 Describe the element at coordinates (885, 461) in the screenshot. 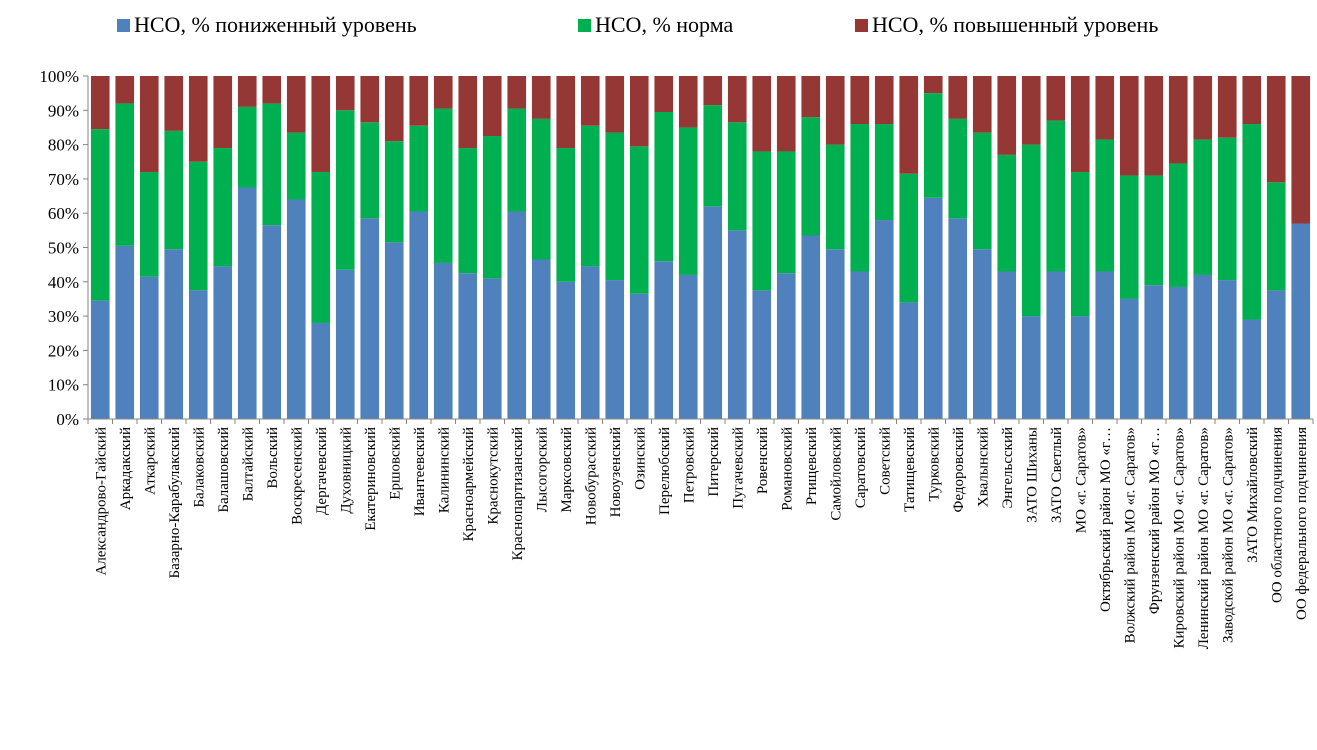

I see `x-tick-label: Советский` at that location.